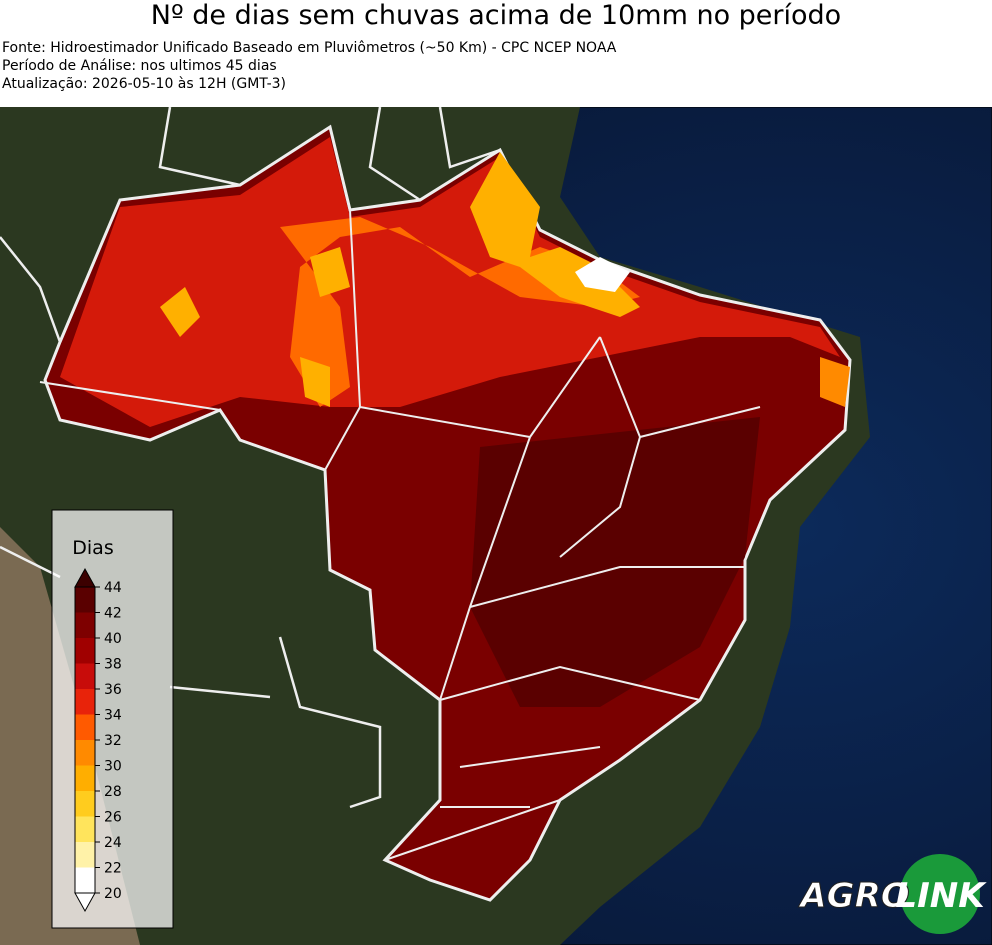 This screenshot has height=945, width=992. What do you see at coordinates (113, 614) in the screenshot?
I see `colorbar-tick-label: 42` at bounding box center [113, 614].